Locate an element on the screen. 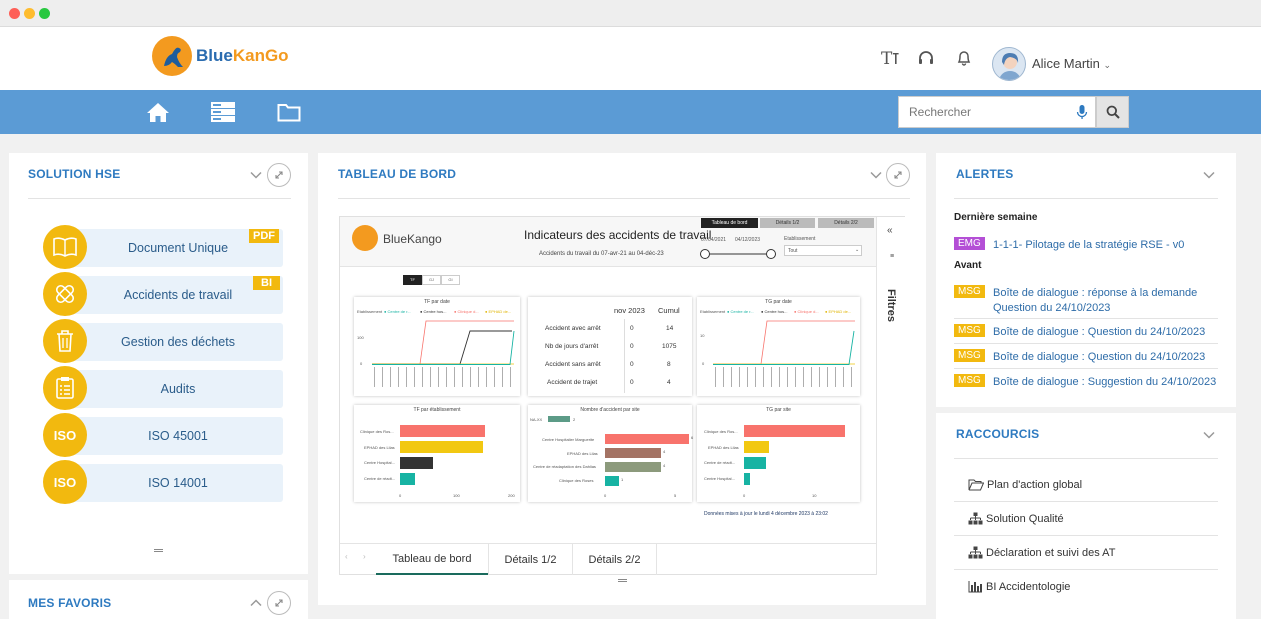 This screenshot has width=1261, height=619. bottom-tab-details2: Détails 2/2 is located at coordinates (614, 559).